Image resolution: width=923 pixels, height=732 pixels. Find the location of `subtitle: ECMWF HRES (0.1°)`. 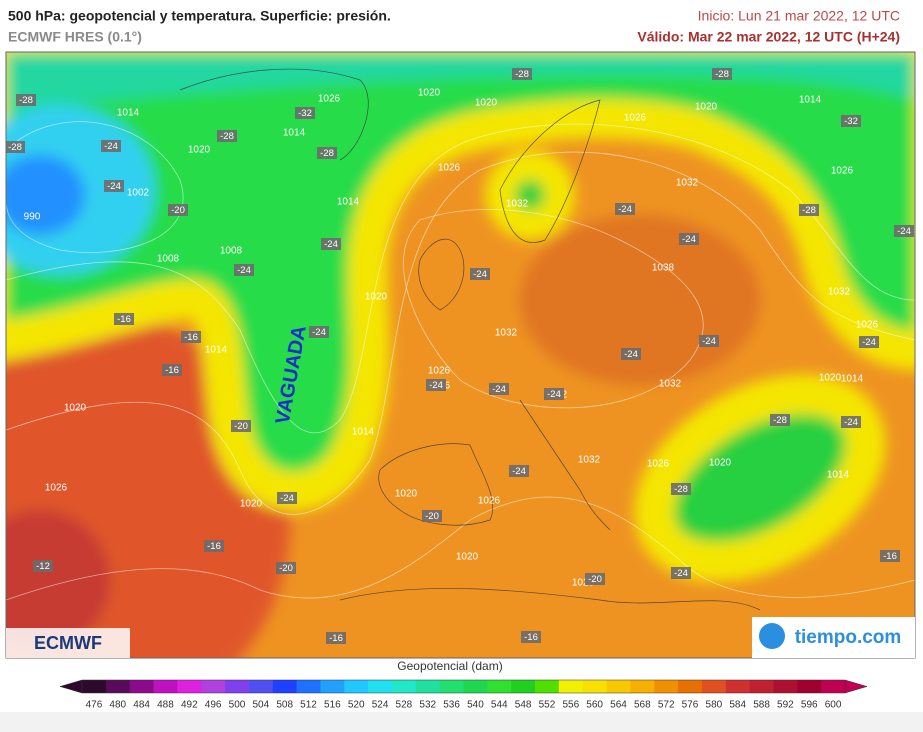

subtitle: ECMWF HRES (0.1°) is located at coordinates (75, 37).